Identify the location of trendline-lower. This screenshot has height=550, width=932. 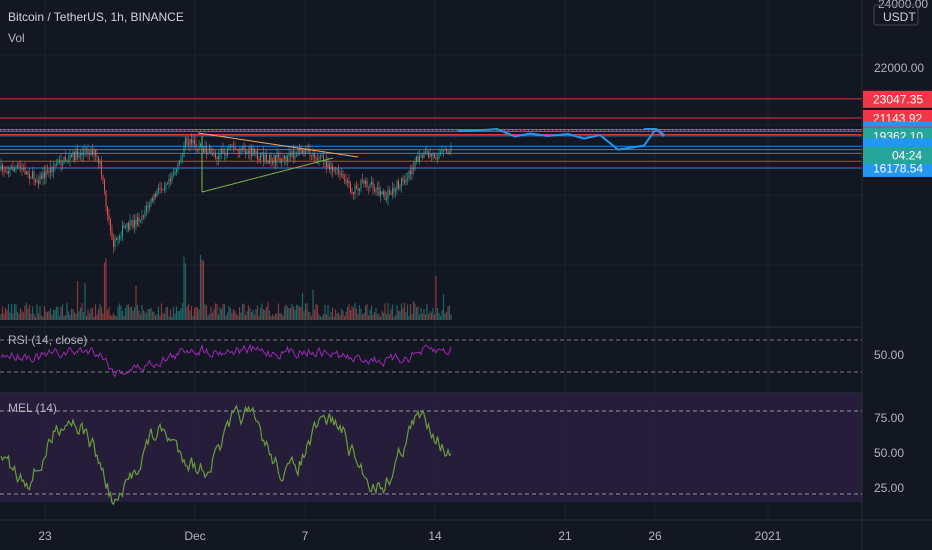
(267, 175).